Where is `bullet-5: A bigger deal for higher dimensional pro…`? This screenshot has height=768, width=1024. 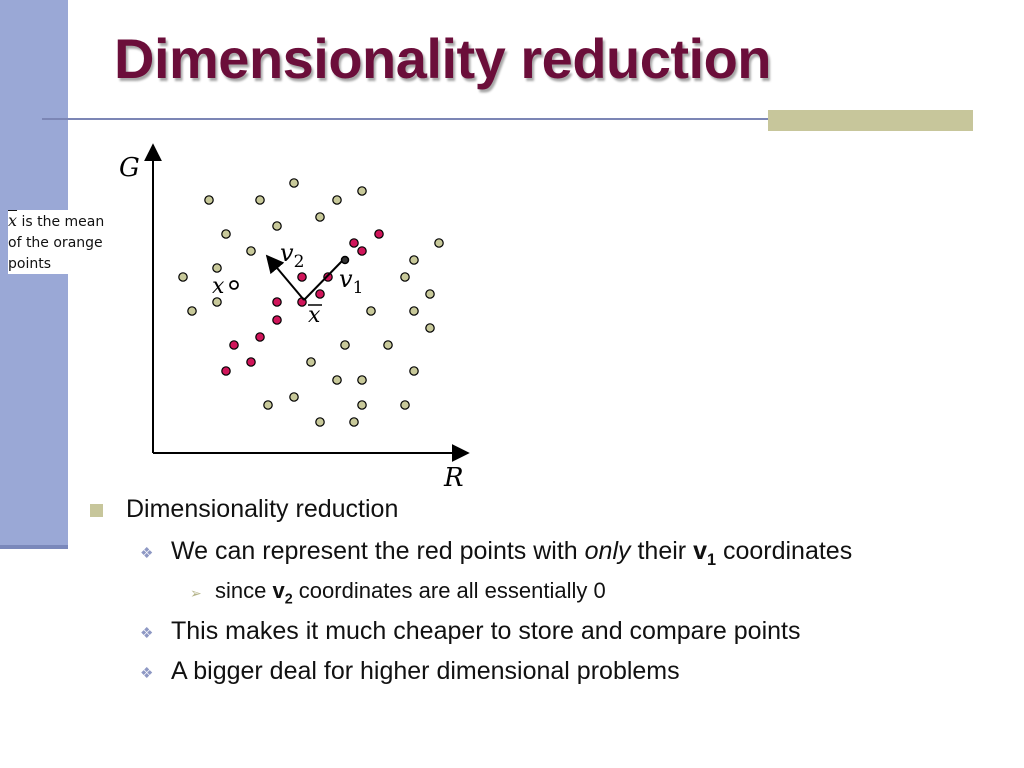
bullet-5: A bigger deal for higher dimensional pro… is located at coordinates (425, 671).